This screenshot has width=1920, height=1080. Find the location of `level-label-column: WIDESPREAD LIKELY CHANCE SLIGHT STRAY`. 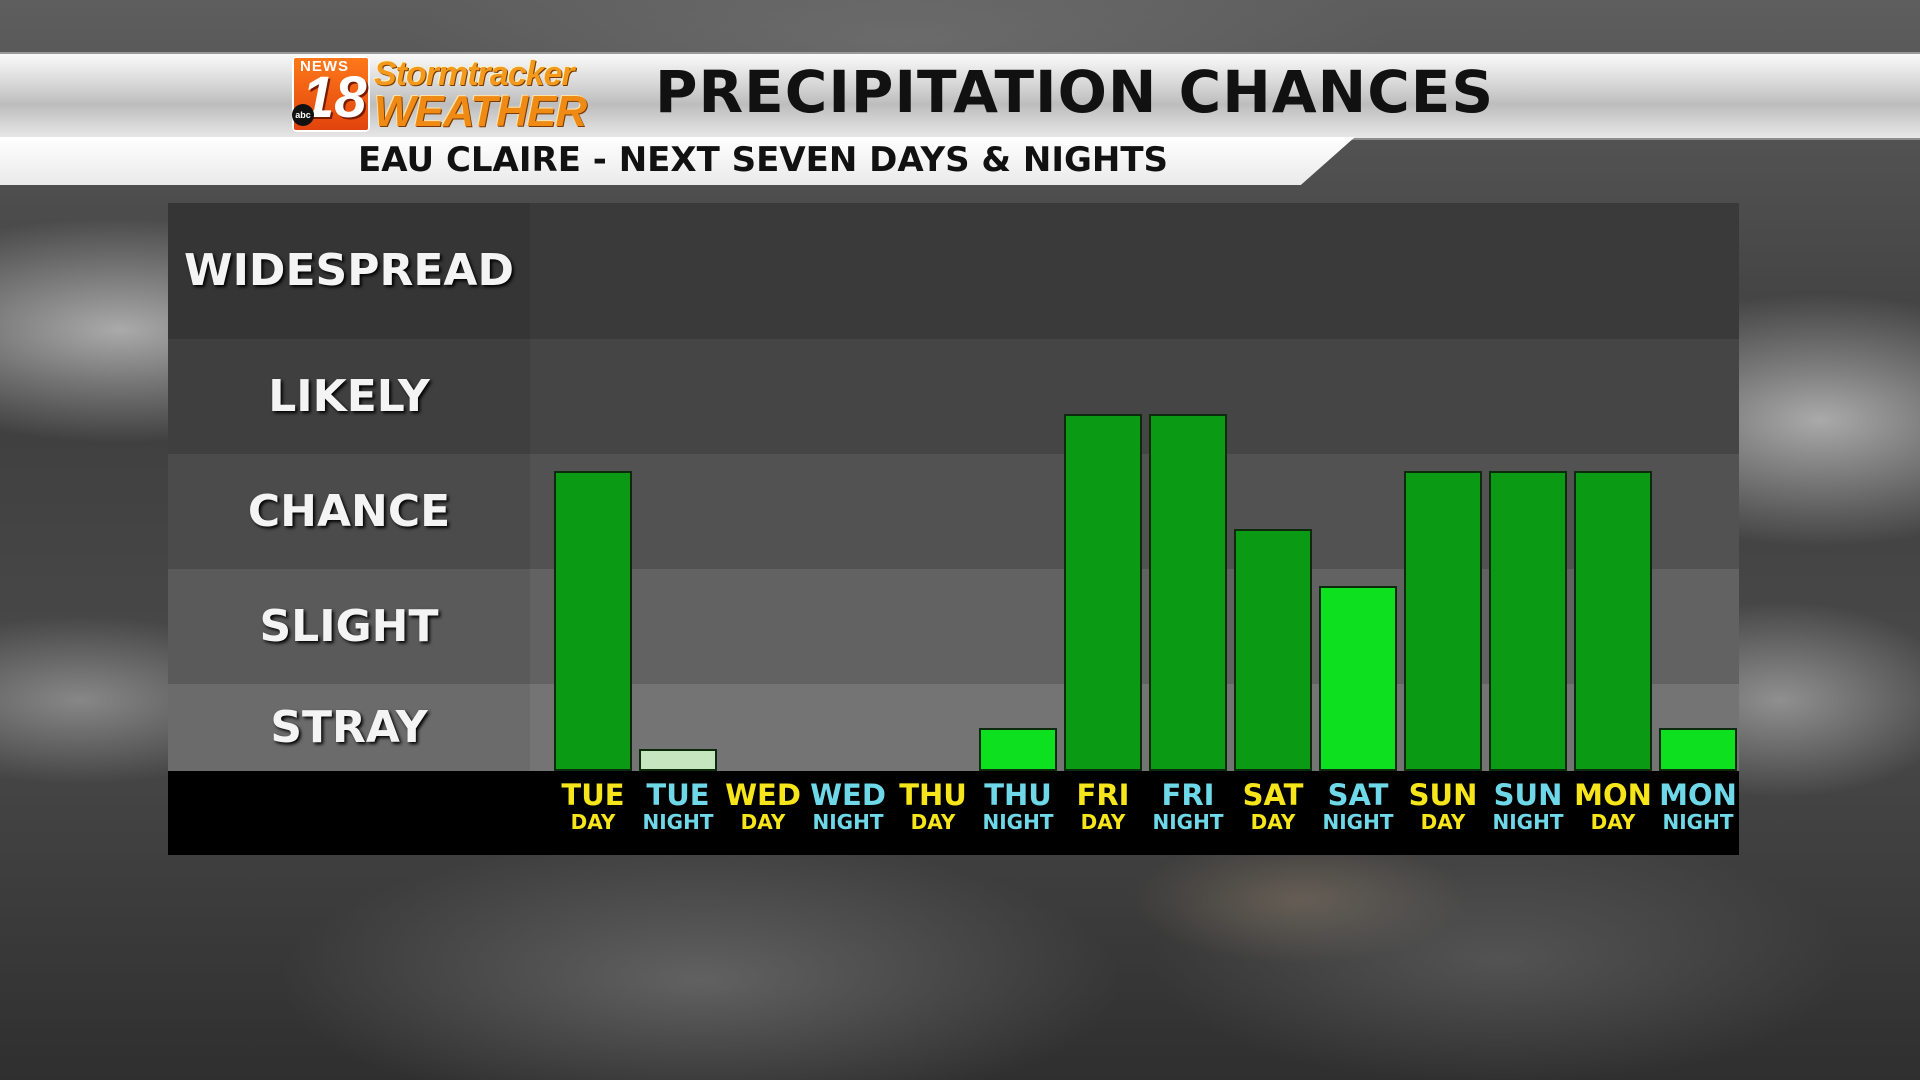

level-label-column: WIDESPREAD LIKELY CHANCE SLIGHT STRAY is located at coordinates (349, 487).